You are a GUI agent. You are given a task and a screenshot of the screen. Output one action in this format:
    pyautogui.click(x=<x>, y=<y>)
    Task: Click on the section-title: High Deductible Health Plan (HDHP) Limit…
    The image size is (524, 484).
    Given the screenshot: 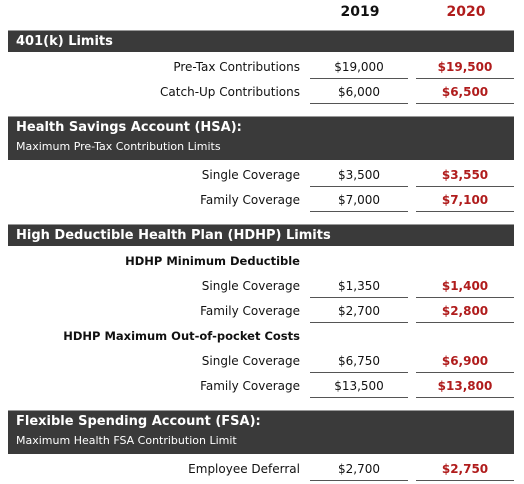 What is the action you would take?
    pyautogui.click(x=173, y=235)
    